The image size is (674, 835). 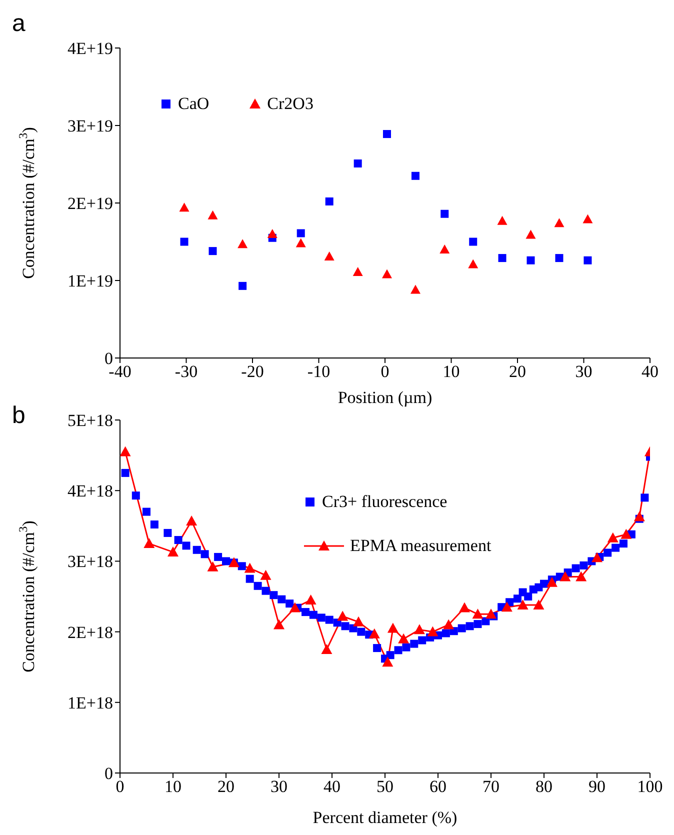 I want to click on x-tick-label: -30, so click(x=186, y=372).